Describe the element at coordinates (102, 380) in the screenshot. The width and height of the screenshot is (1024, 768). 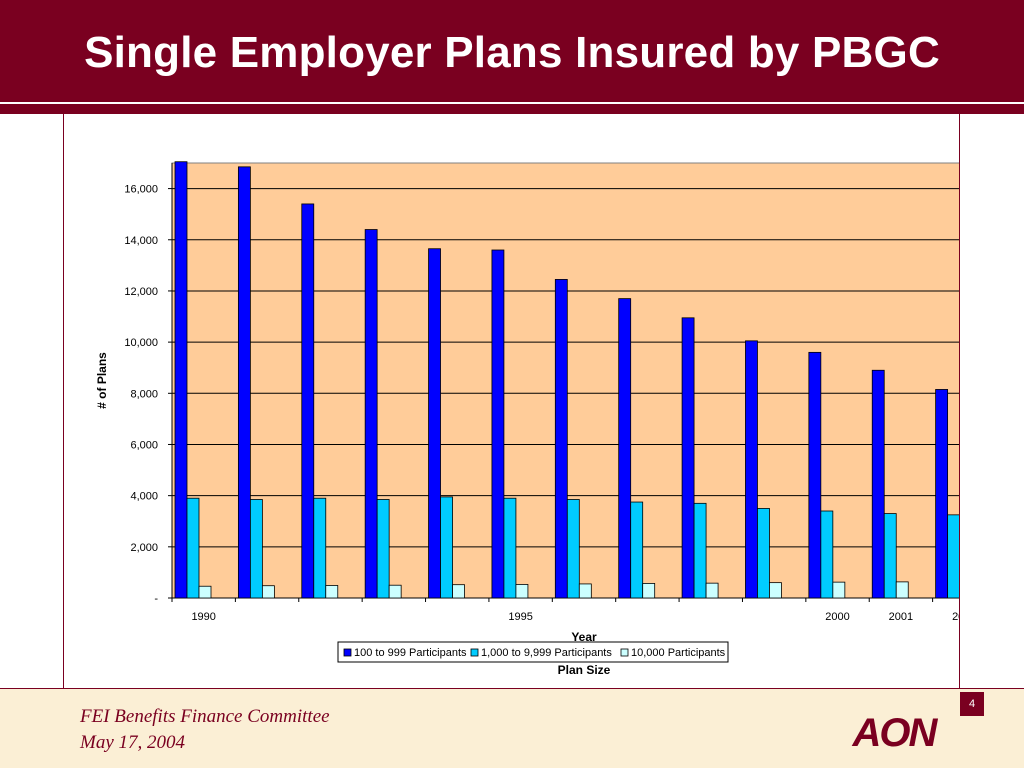
I see `y-axis-title: # of Plans` at that location.